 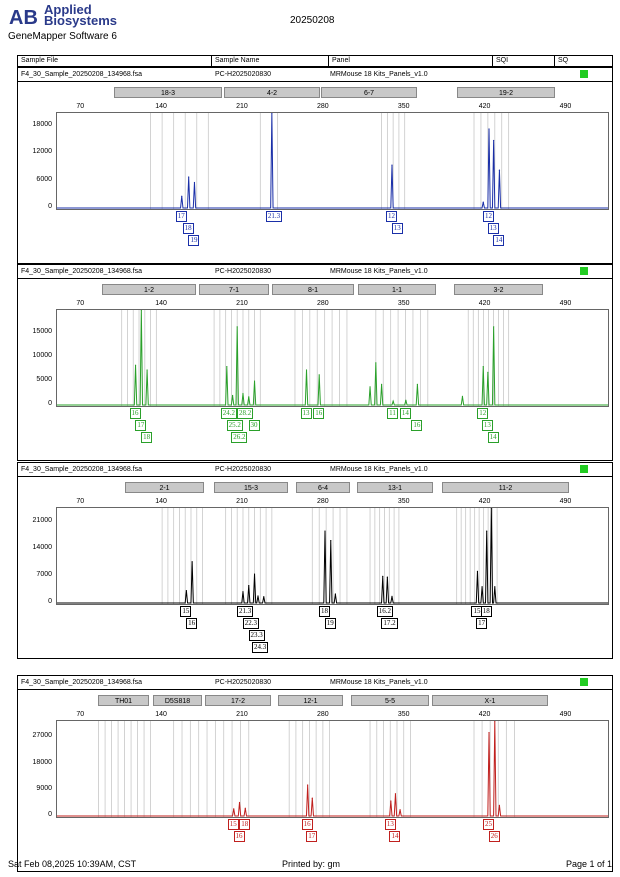 I want to click on allele-call-label: 28.2, so click(x=245, y=413).